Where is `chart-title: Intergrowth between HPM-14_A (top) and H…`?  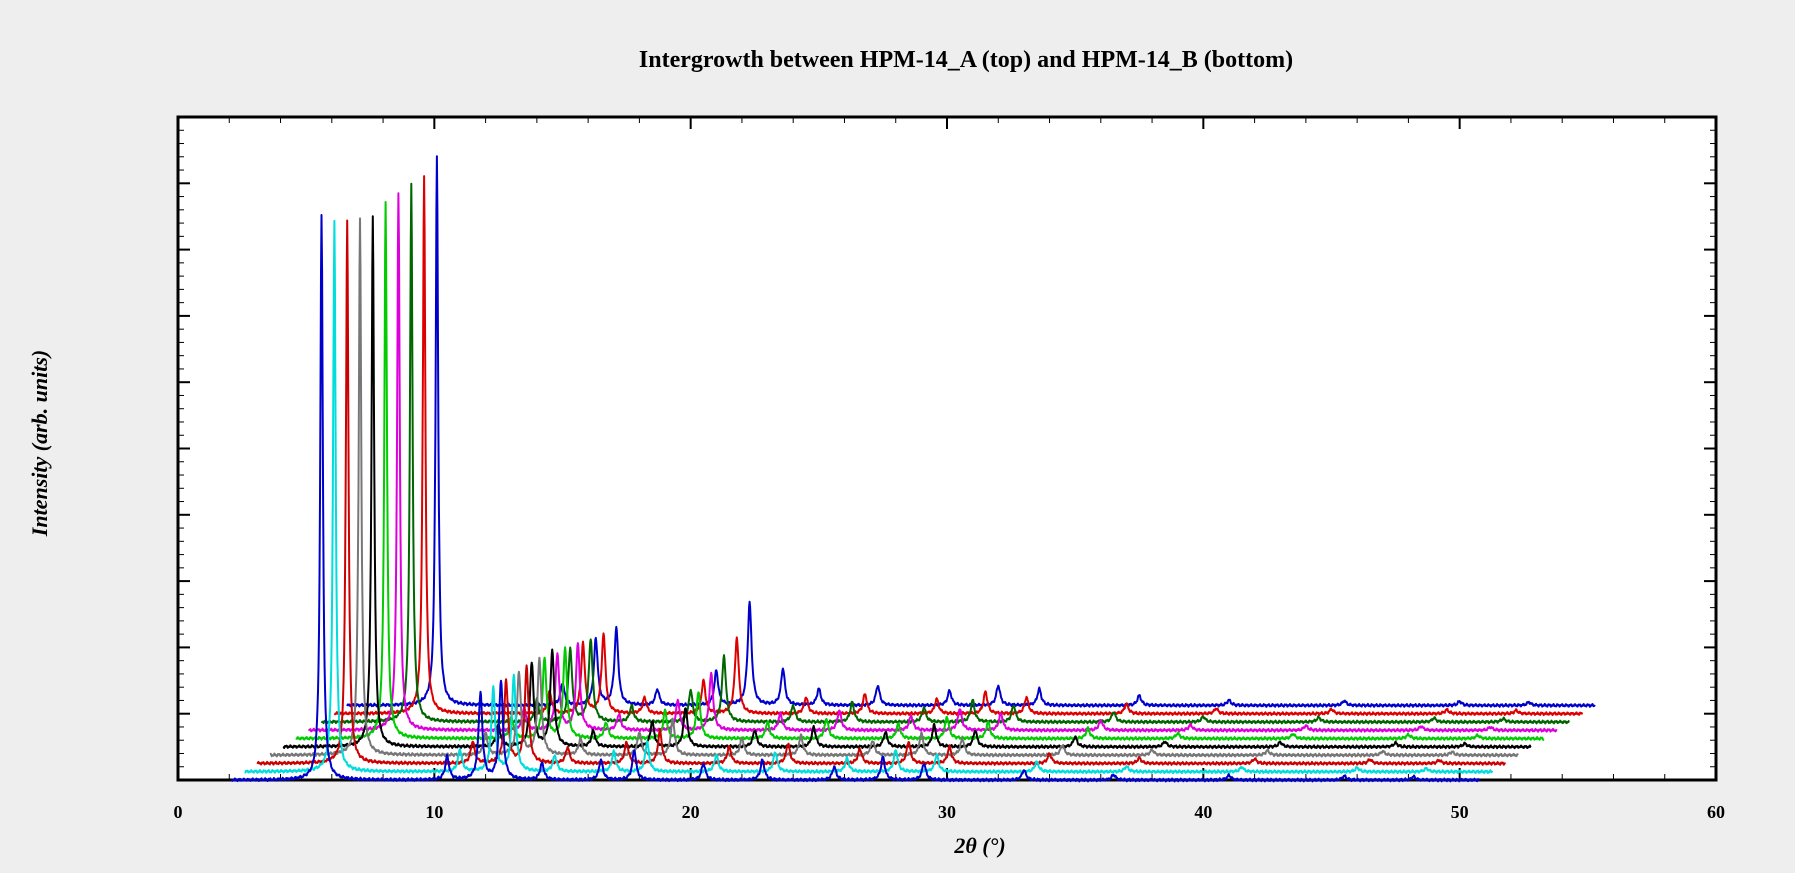
chart-title: Intergrowth between HPM-14_A (top) and H… is located at coordinates (966, 60).